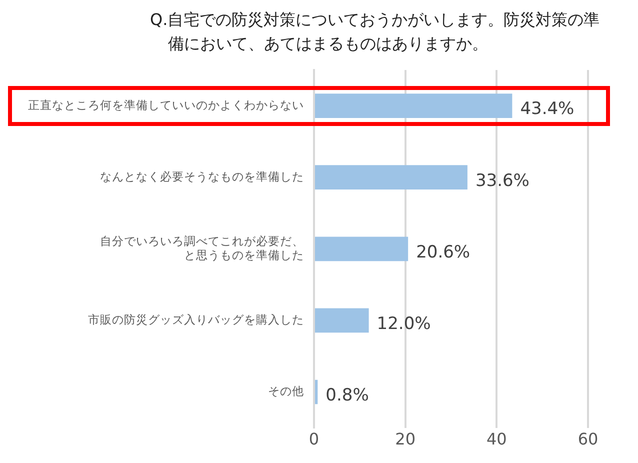  Describe the element at coordinates (314, 439) in the screenshot. I see `x-tick-label: 0` at that location.